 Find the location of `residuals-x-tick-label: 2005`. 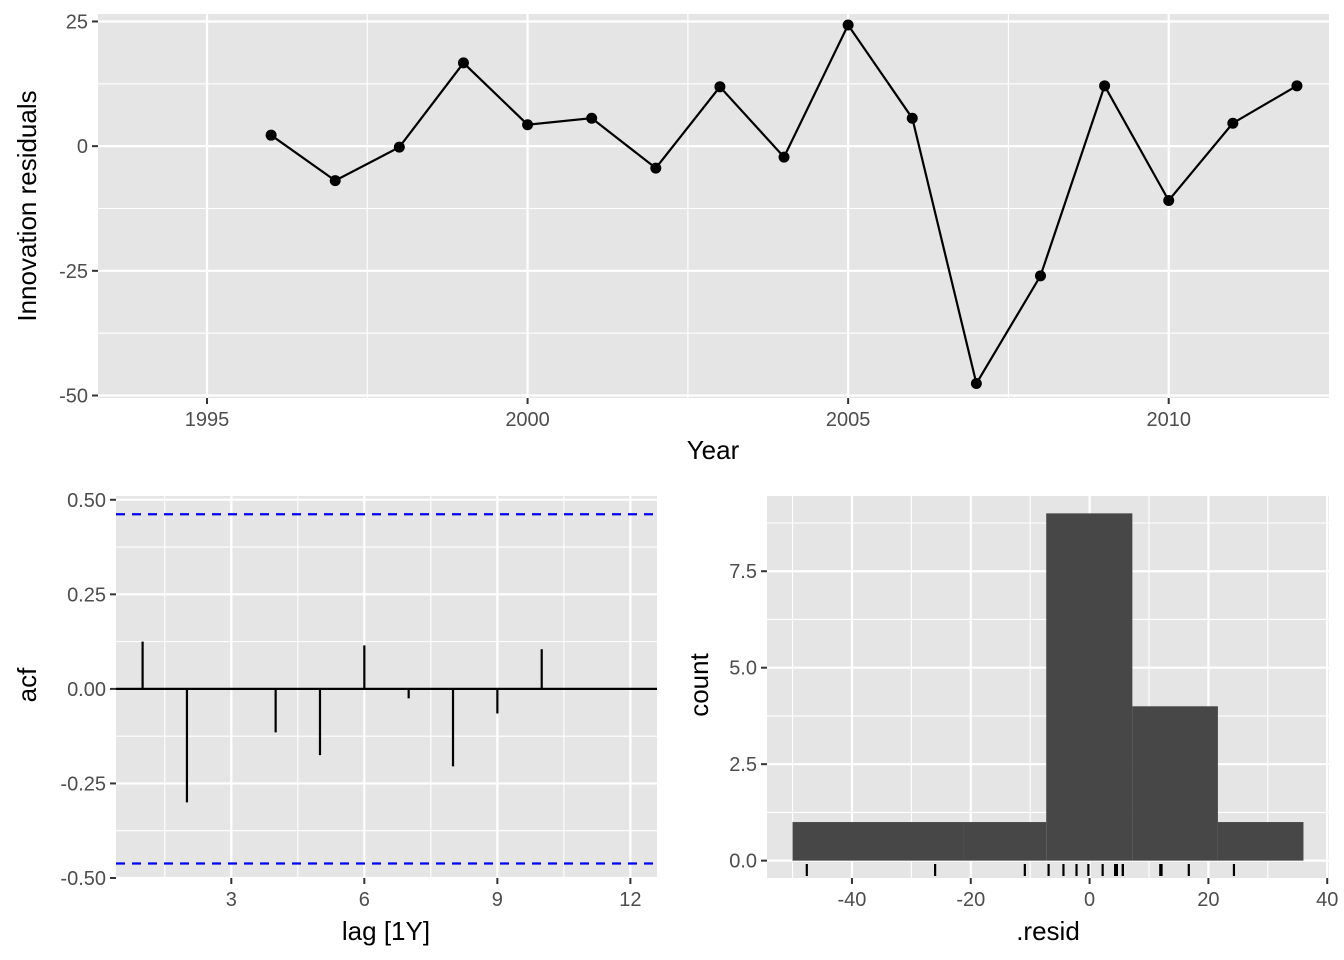

residuals-x-tick-label: 2005 is located at coordinates (848, 420).